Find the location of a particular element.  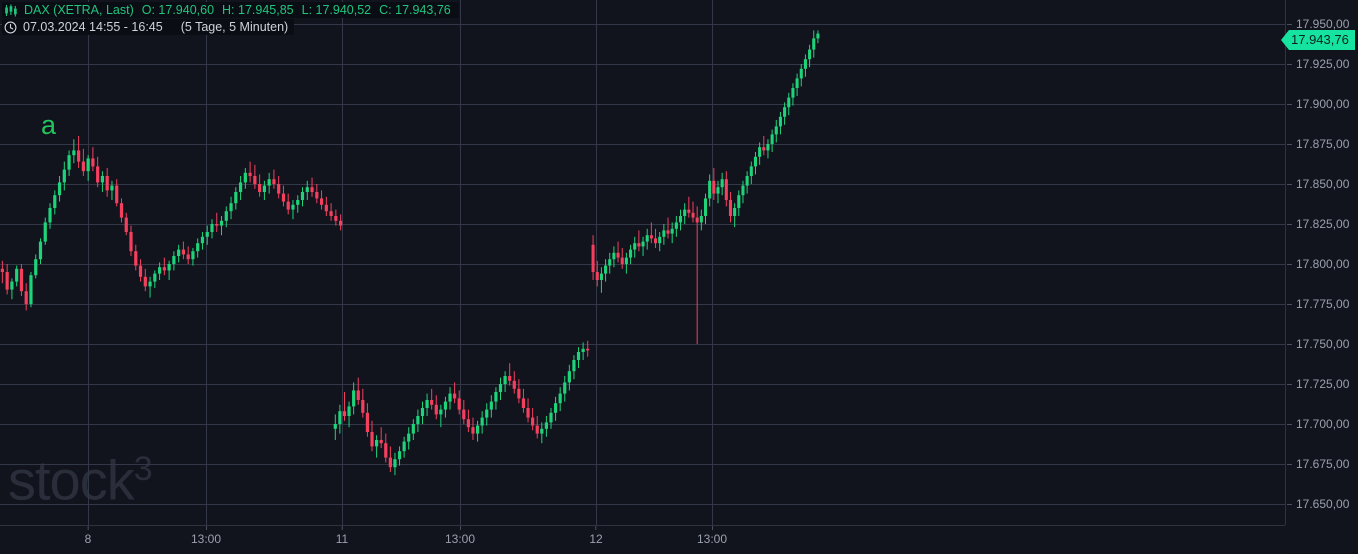

price-axis-tick: 17.700,00 is located at coordinates (1317, 424).